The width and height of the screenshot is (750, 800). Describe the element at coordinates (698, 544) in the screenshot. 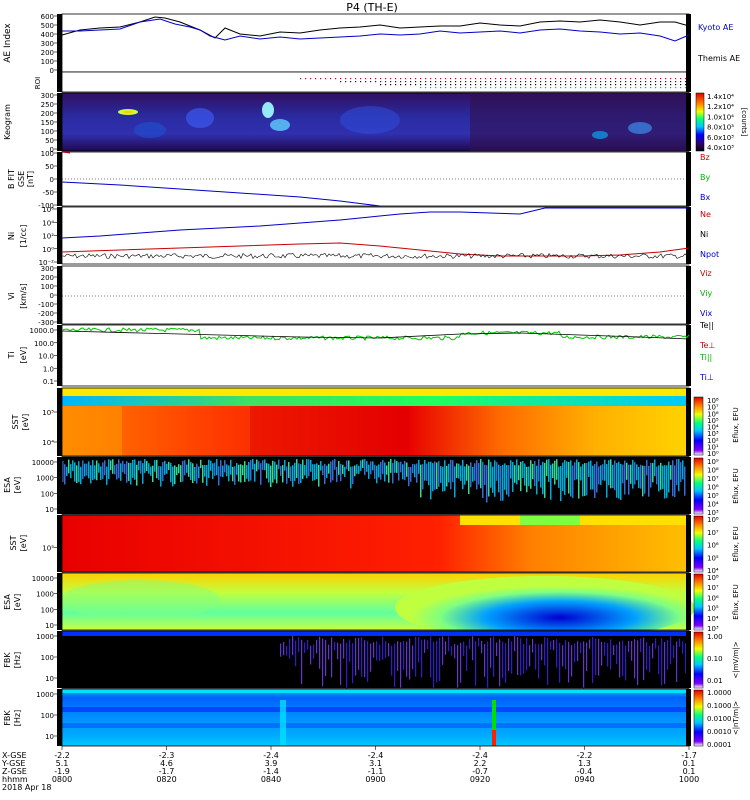

I see `sst-ion-colorbar` at that location.